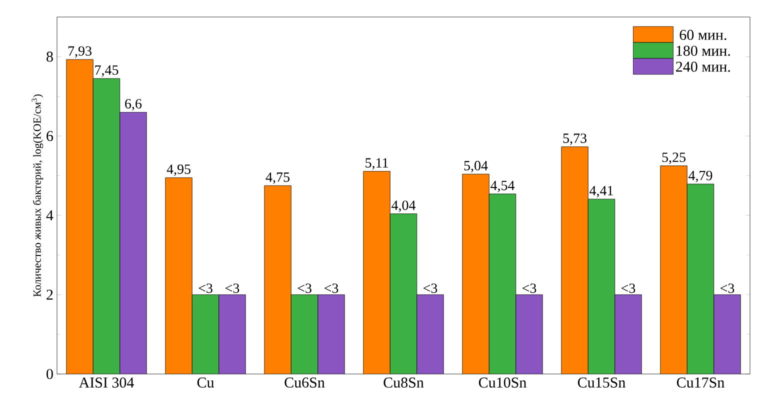 The image size is (758, 402). What do you see at coordinates (574, 140) in the screenshot?
I see `data-label: 5,73` at bounding box center [574, 140].